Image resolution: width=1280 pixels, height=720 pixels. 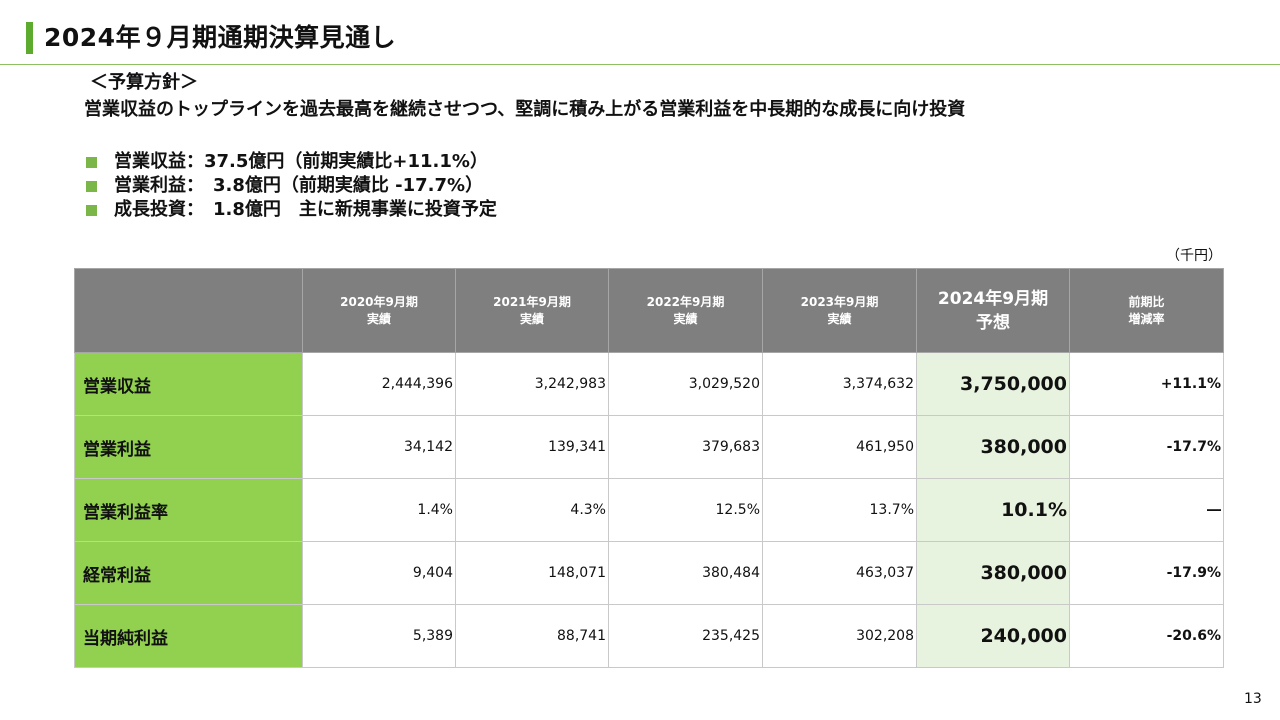 What do you see at coordinates (1146, 510) in the screenshot?
I see `change-cell: ―` at bounding box center [1146, 510].